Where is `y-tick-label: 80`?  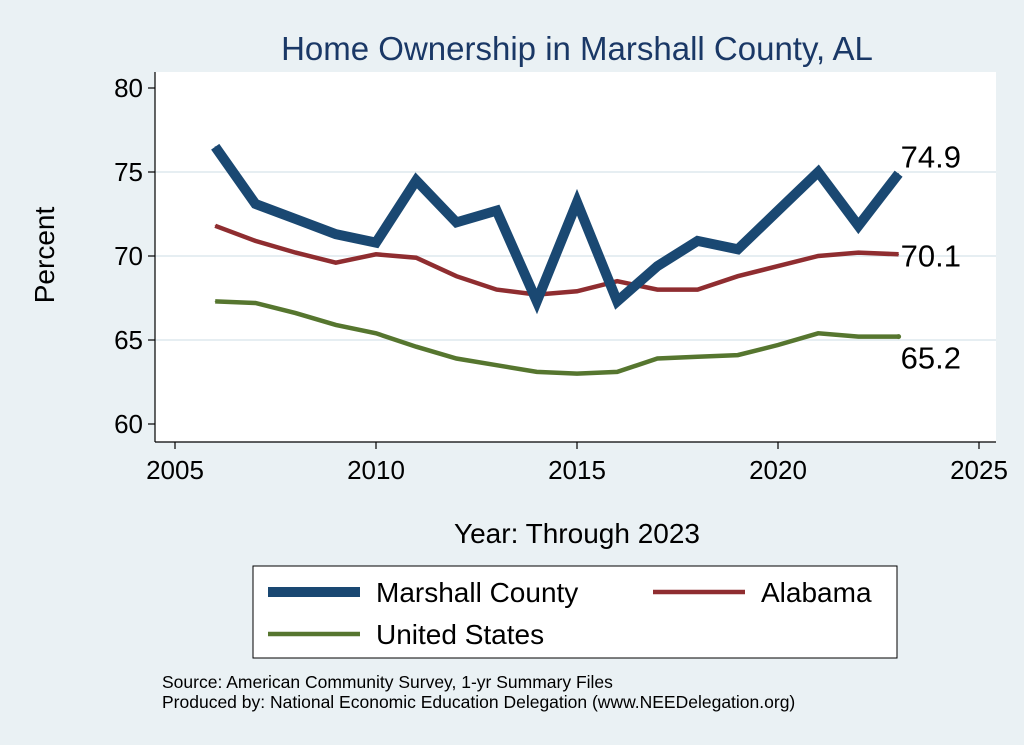 y-tick-label: 80 is located at coordinates (128, 88).